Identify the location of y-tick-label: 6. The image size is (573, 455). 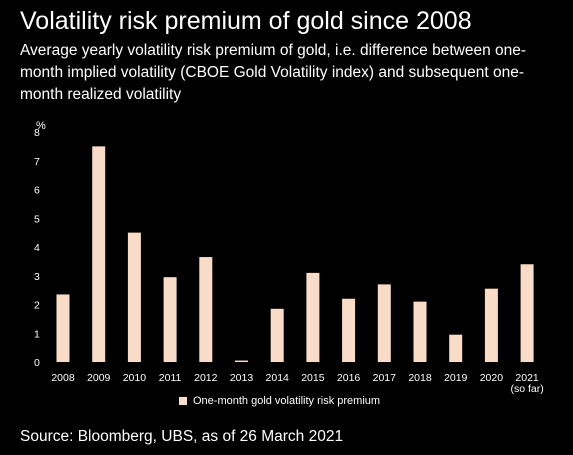
(37, 191).